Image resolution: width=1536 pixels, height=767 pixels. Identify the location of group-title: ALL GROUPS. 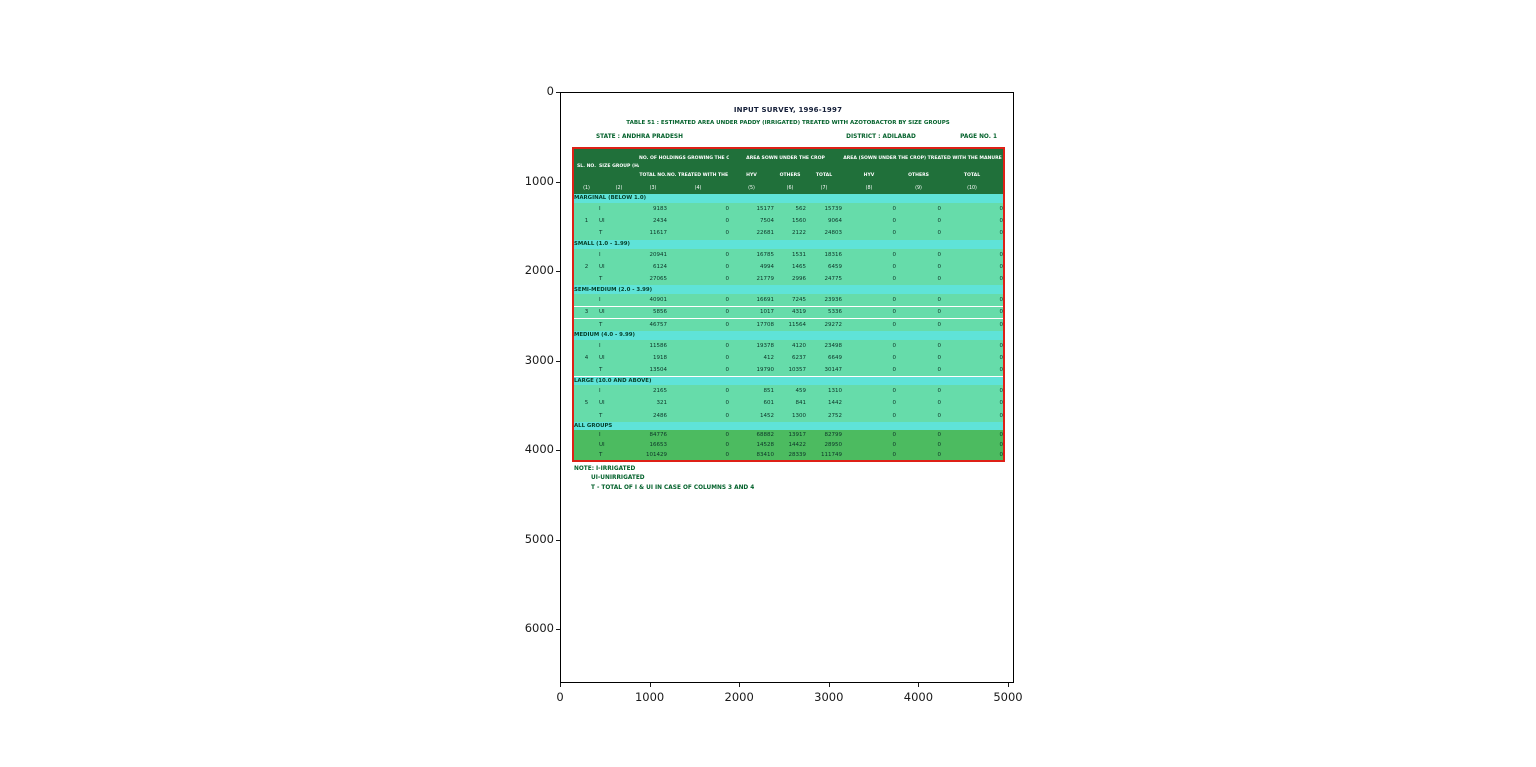
(789, 425).